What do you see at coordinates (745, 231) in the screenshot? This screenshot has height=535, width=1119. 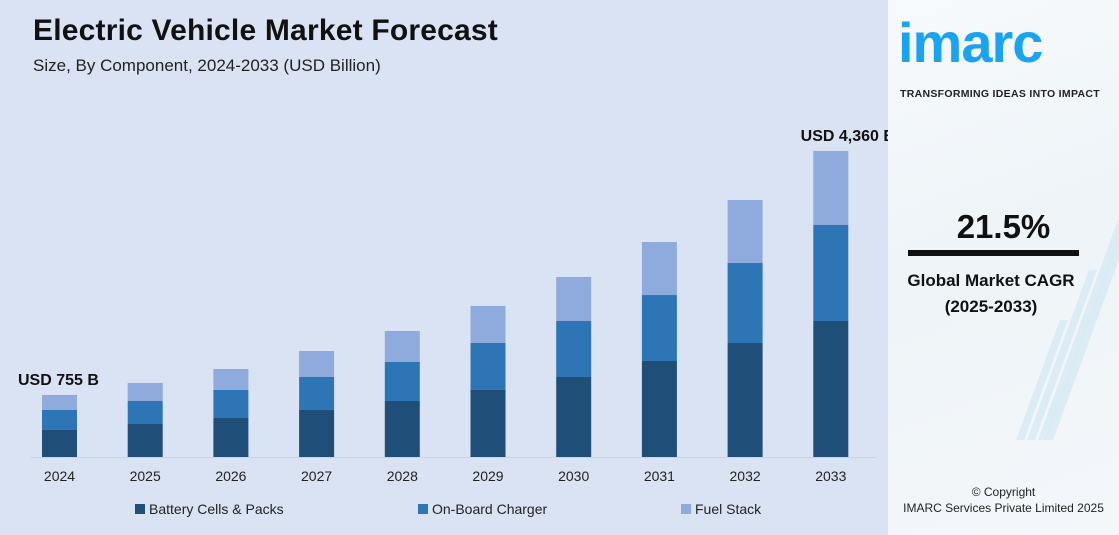 I see `bar-2032-fuel-stack` at bounding box center [745, 231].